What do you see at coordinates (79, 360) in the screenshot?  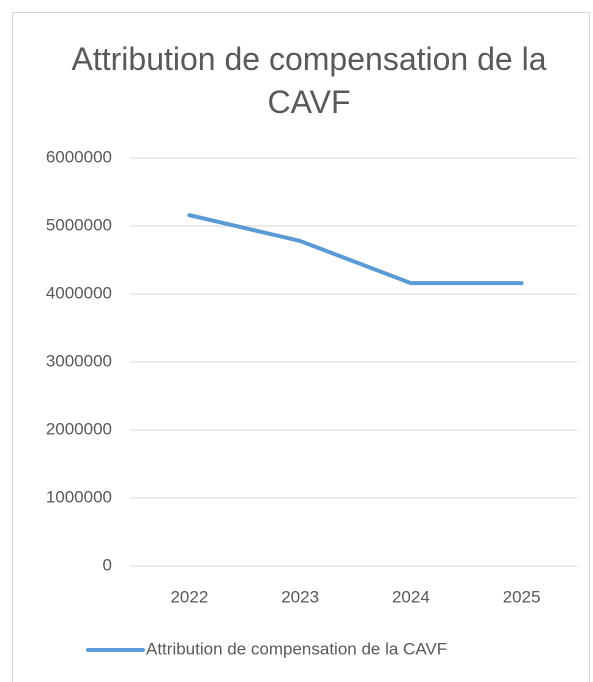 I see `y-tick-label: 3000000` at bounding box center [79, 360].